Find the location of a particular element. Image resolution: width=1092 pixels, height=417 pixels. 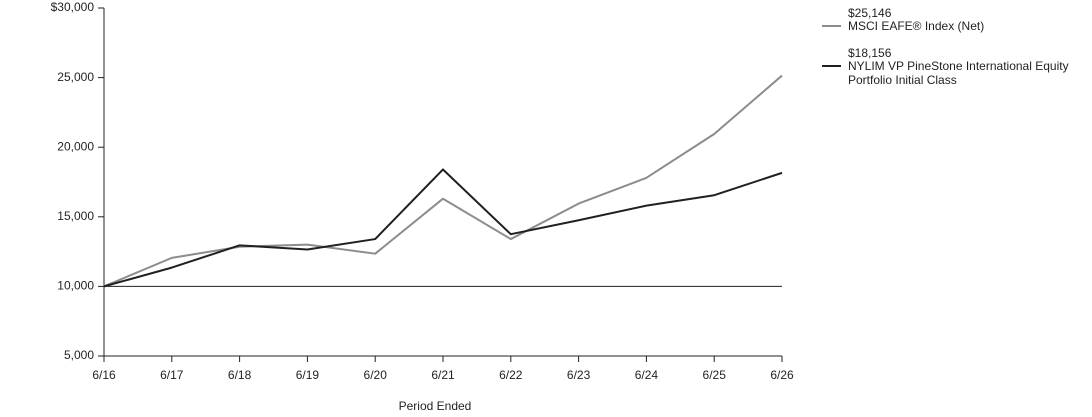

x-tick-label: 6/26 is located at coordinates (782, 375).